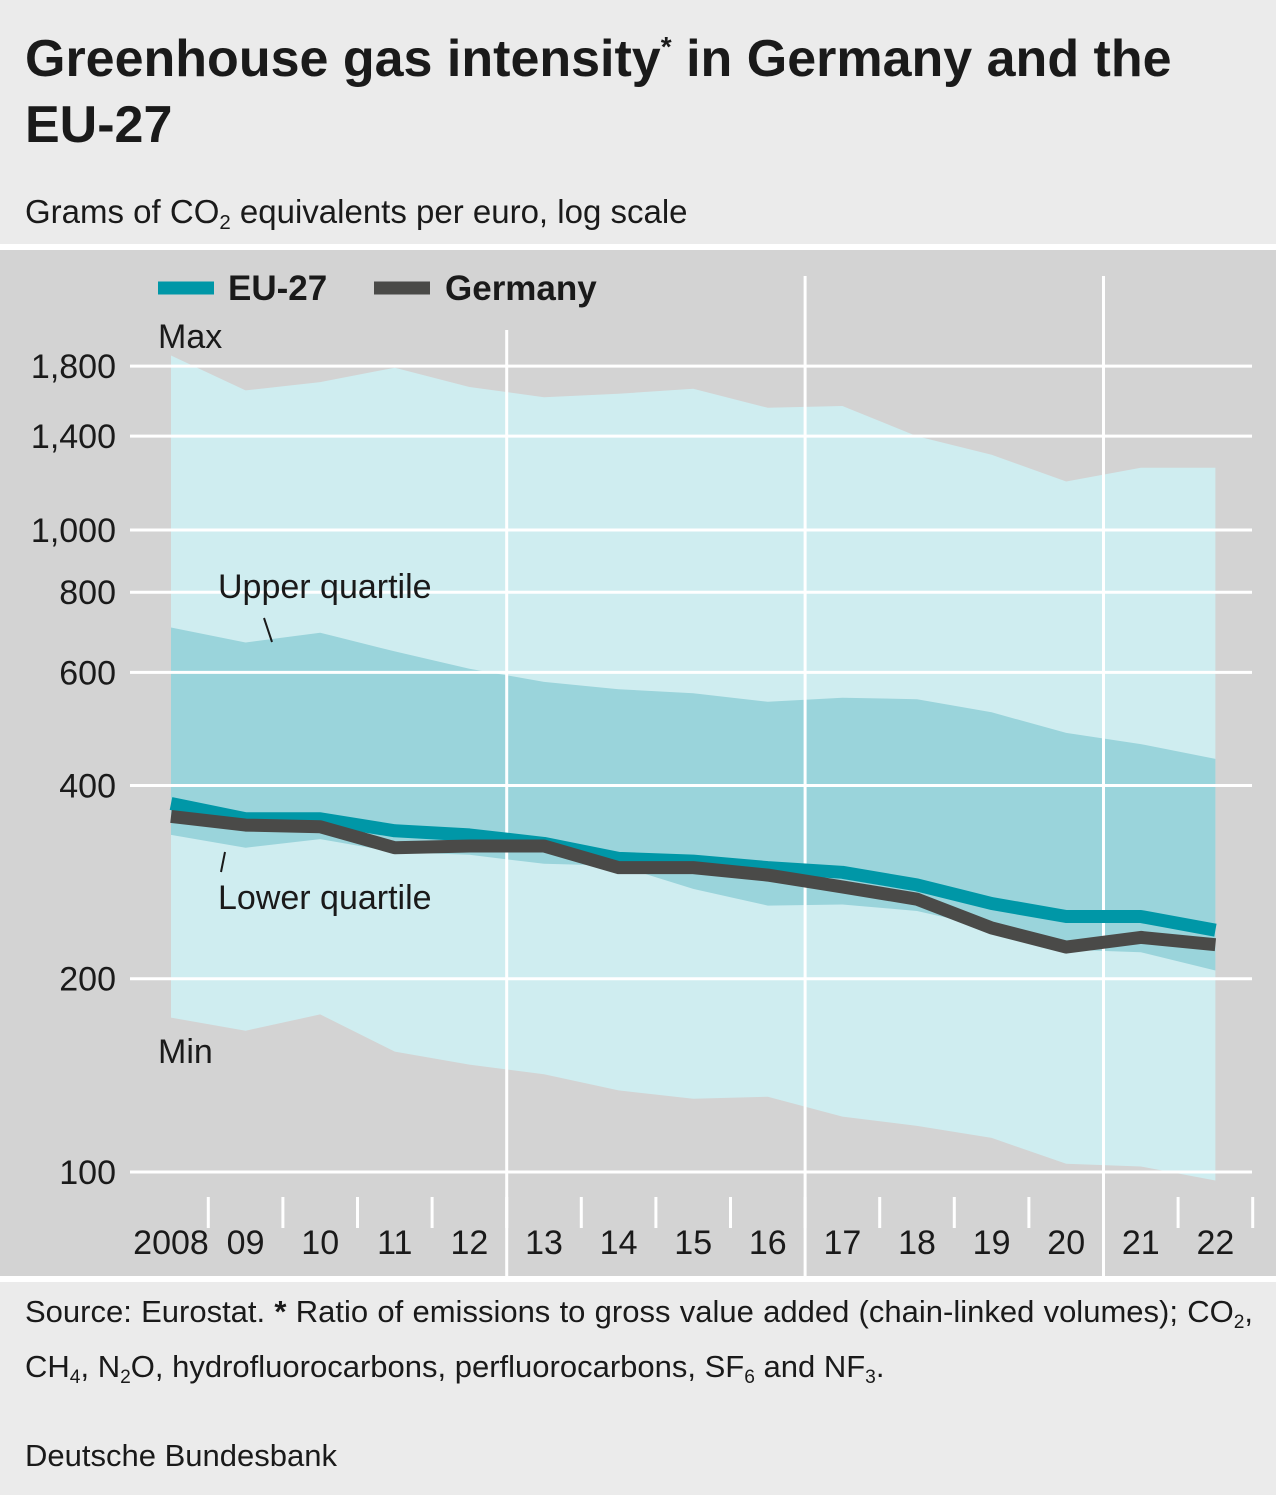 Image resolution: width=1276 pixels, height=1495 pixels. I want to click on germany-line, so click(693, 881).